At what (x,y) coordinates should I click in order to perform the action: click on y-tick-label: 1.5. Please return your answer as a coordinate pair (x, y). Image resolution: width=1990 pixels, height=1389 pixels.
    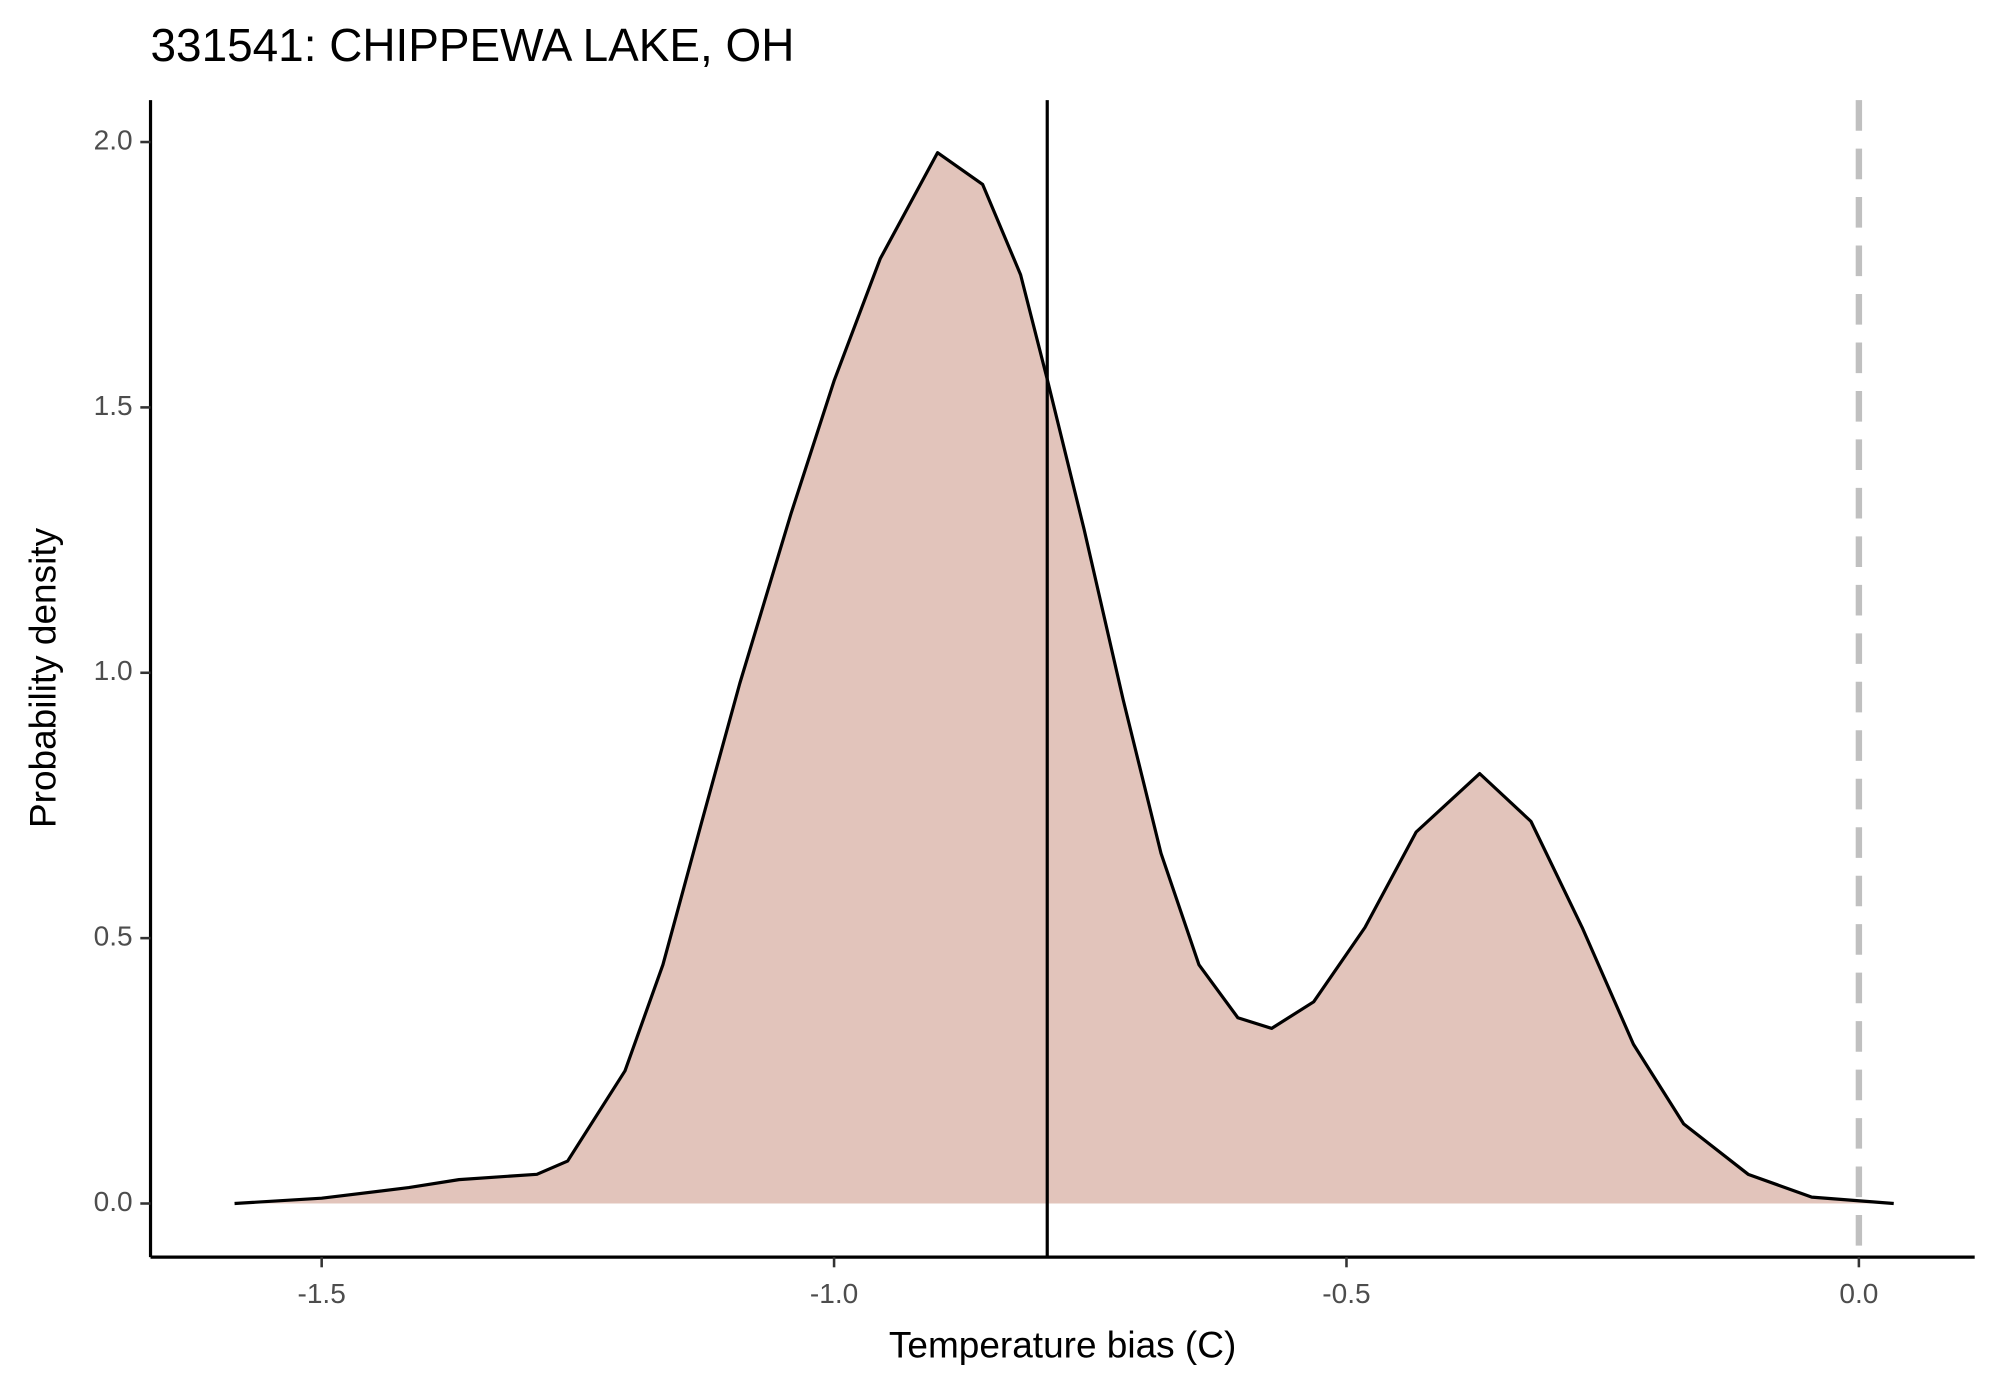
    Looking at the image, I should click on (113, 405).